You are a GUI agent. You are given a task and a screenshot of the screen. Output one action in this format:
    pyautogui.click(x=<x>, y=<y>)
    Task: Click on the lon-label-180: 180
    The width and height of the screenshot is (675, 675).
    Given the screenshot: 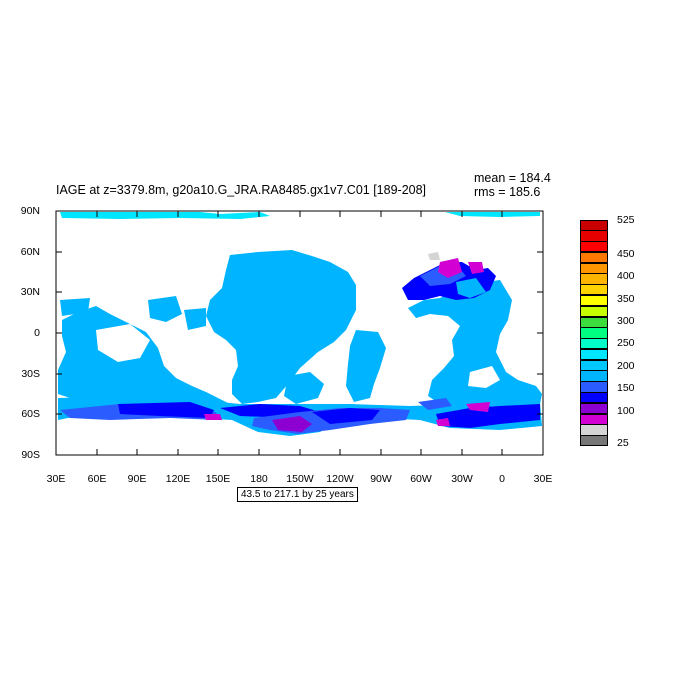 What is the action you would take?
    pyautogui.click(x=259, y=479)
    